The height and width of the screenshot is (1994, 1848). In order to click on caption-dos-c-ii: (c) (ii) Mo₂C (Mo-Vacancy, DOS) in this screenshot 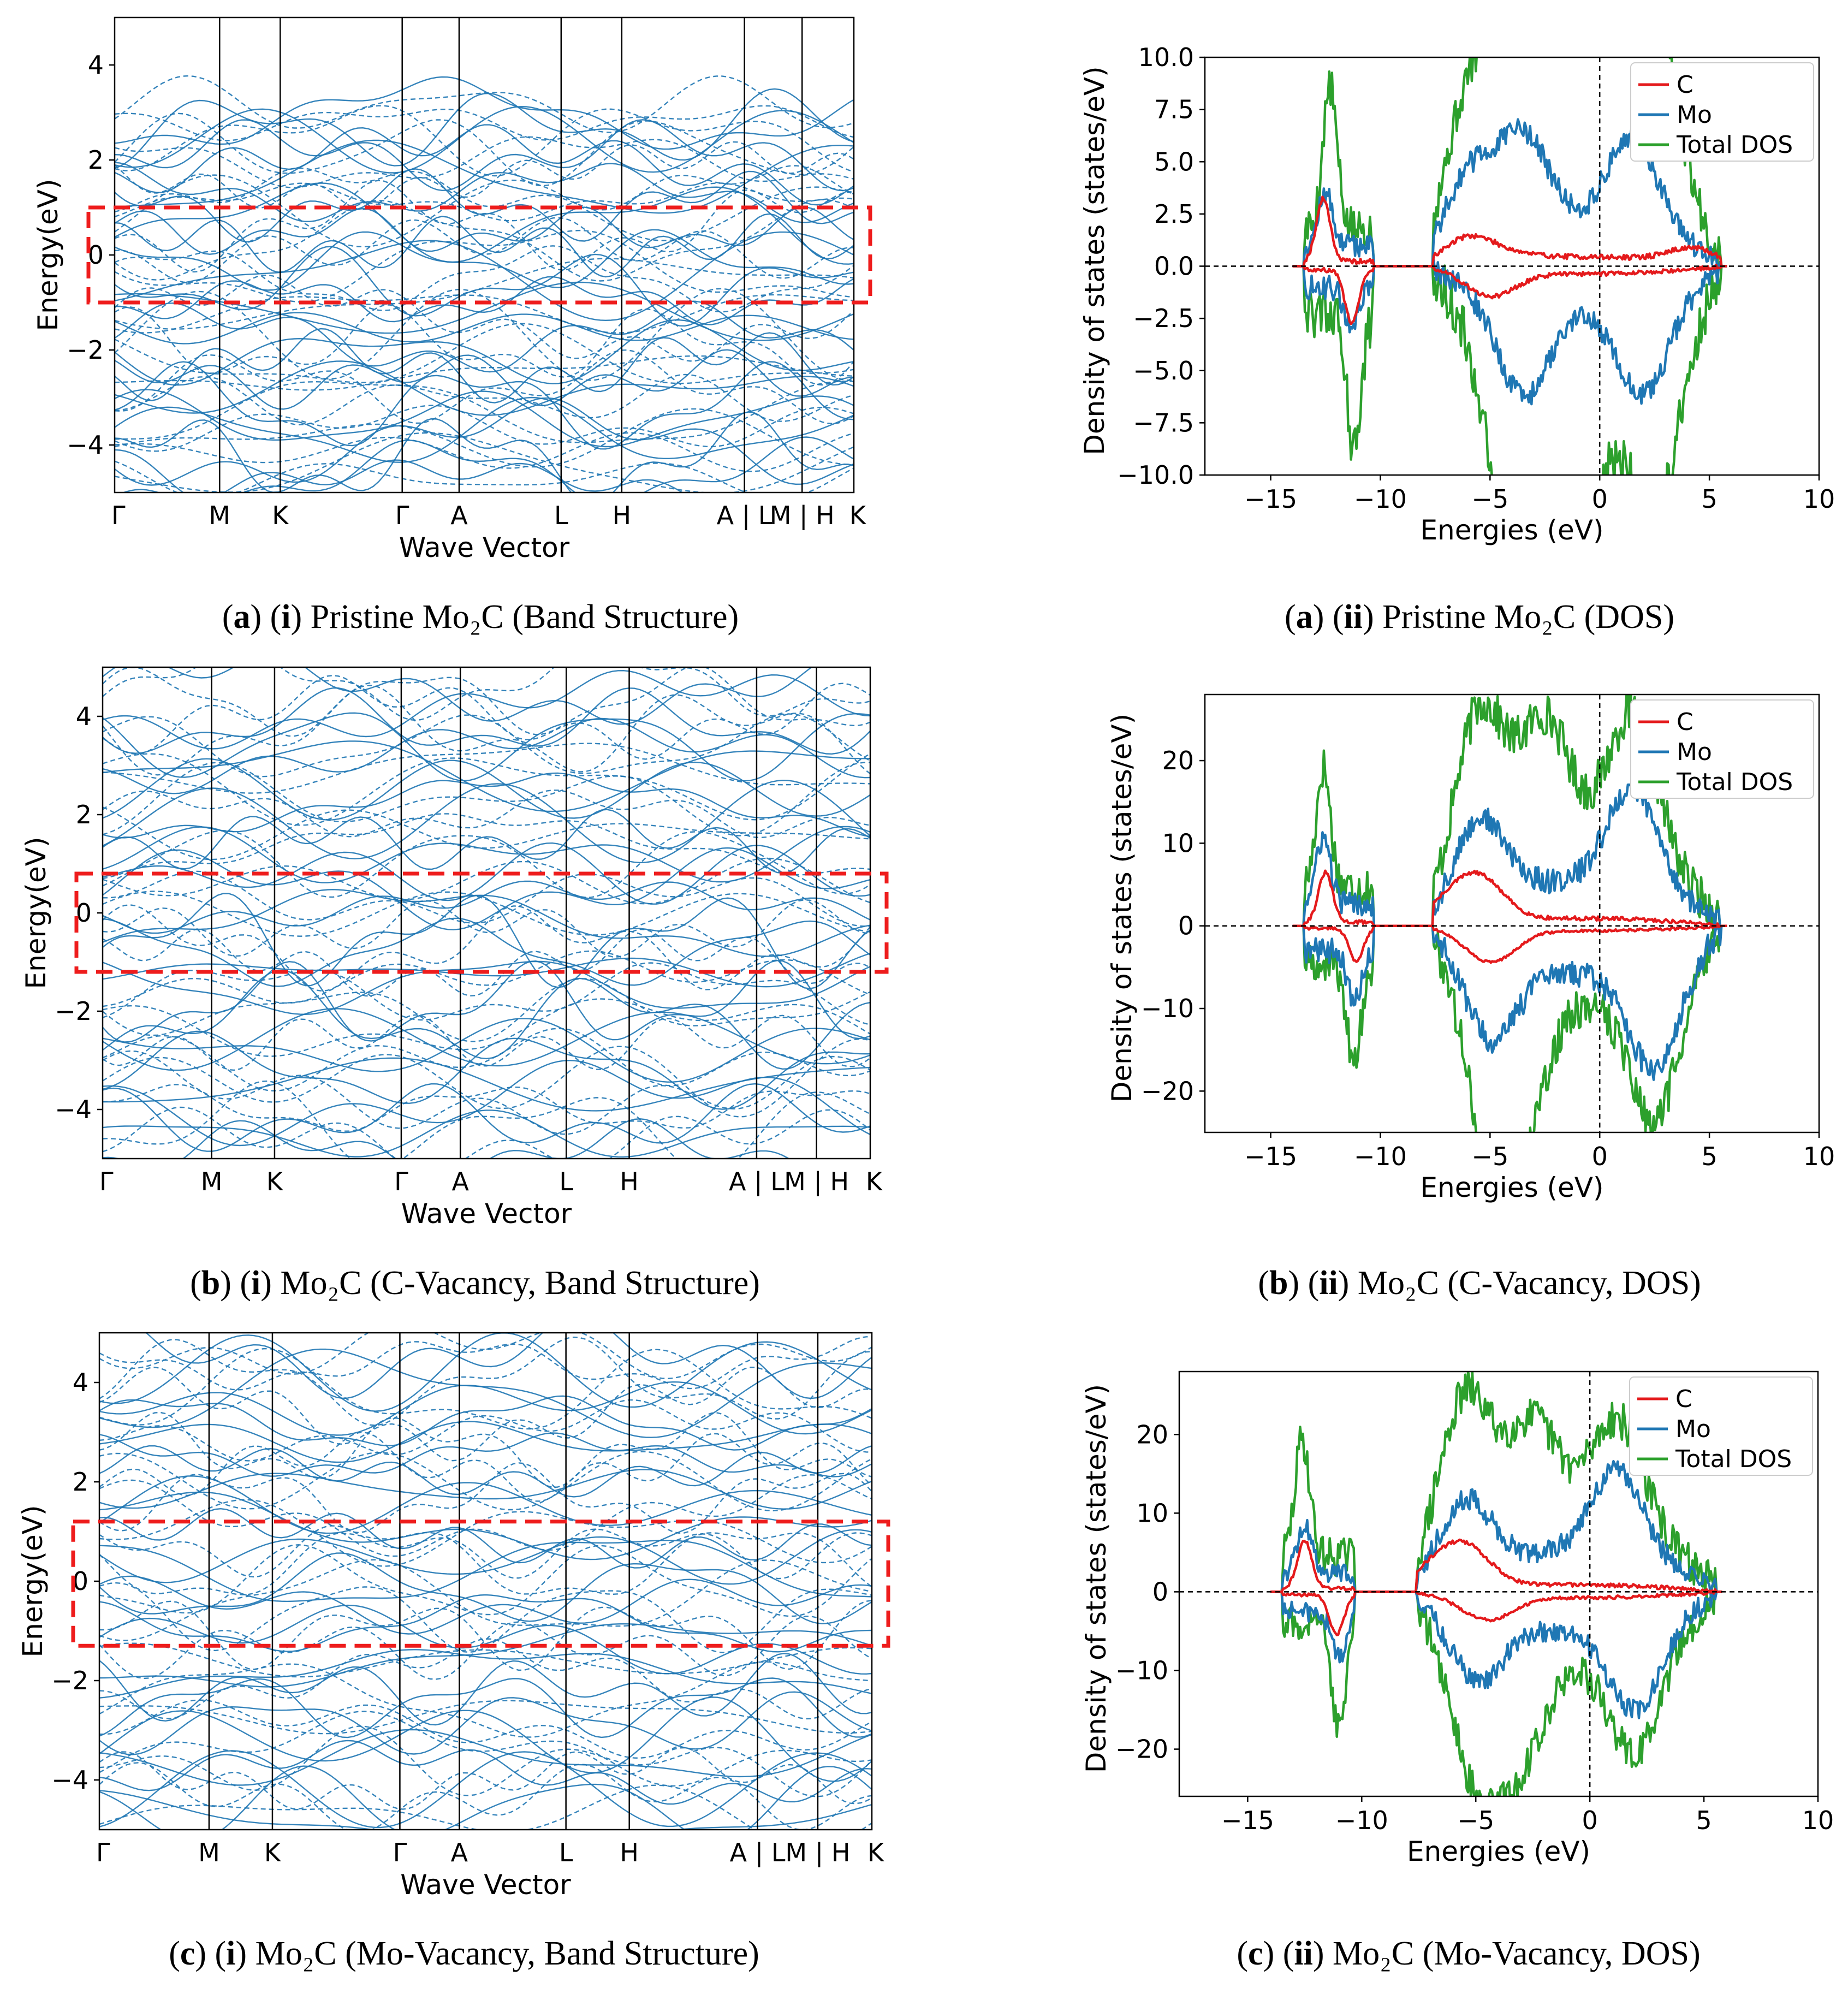, I will do `click(1468, 1953)`.